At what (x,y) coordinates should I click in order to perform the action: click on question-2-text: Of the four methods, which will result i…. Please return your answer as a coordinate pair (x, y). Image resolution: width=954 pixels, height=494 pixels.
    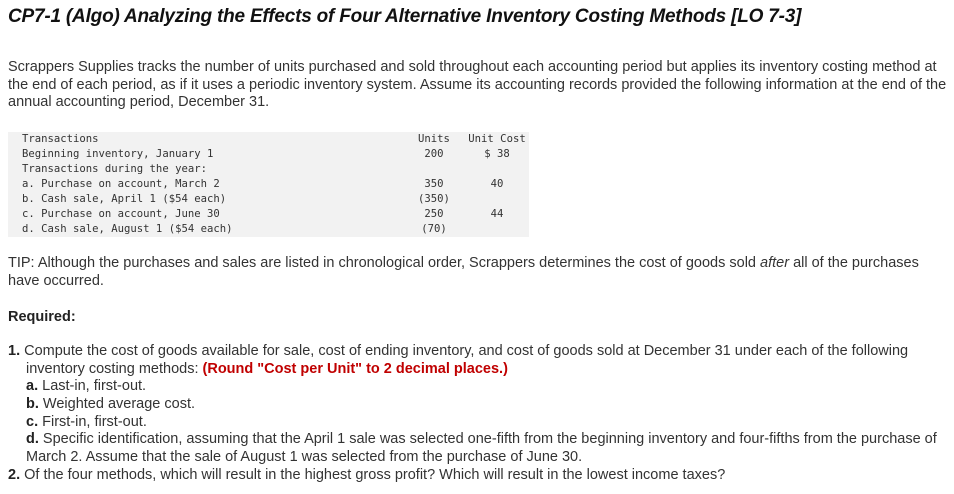
    Looking at the image, I should click on (375, 475).